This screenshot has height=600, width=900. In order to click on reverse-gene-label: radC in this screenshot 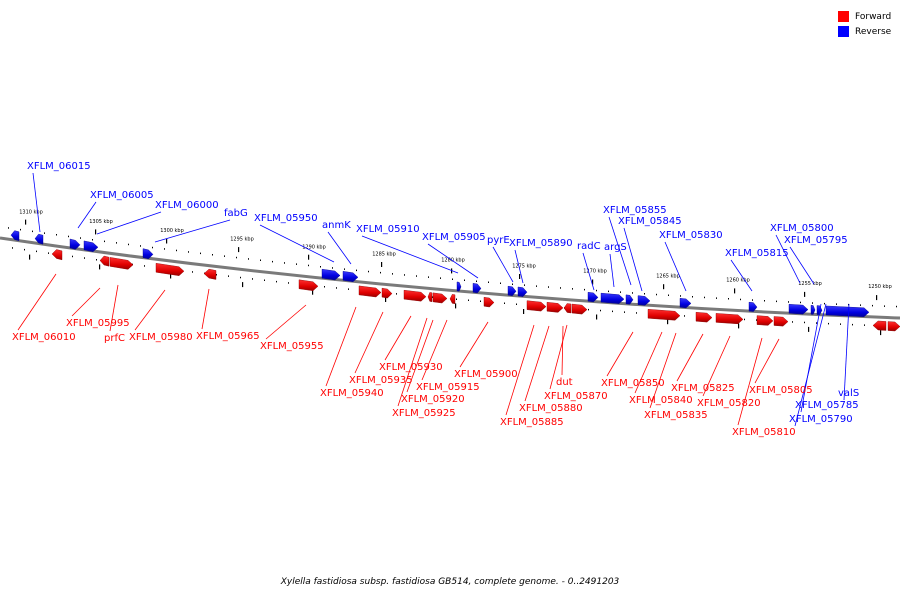, I will do `click(589, 246)`.